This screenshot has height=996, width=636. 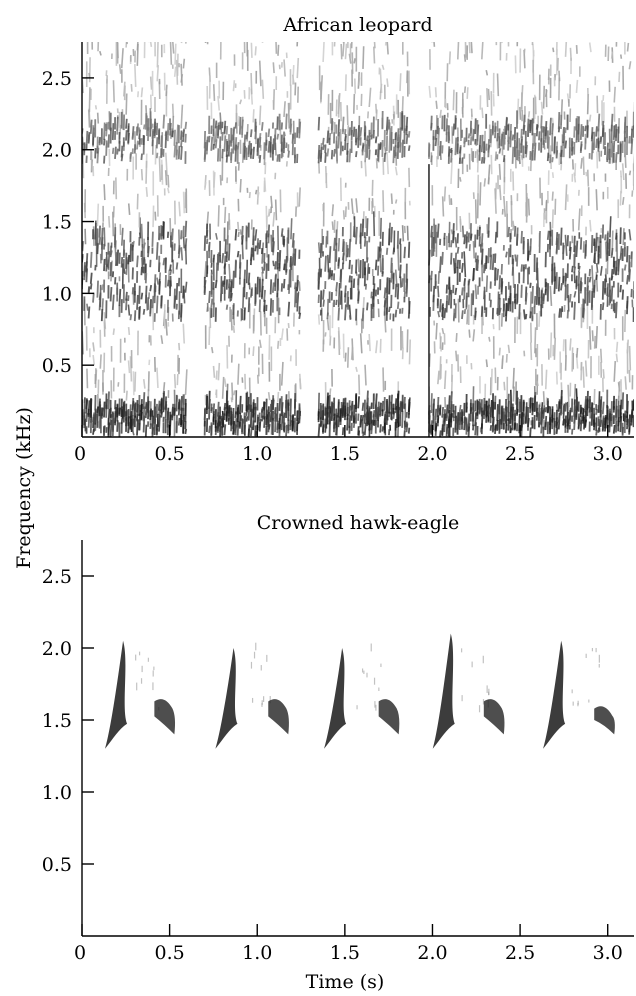 I want to click on x-tick-label: 1.0, so click(x=257, y=454).